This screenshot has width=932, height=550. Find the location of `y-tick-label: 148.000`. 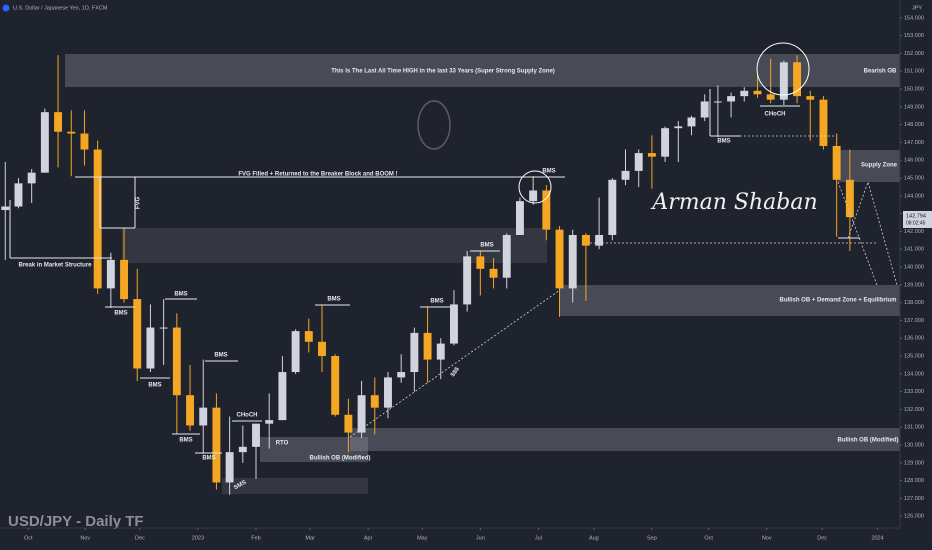

y-tick-label: 148.000 is located at coordinates (914, 125).